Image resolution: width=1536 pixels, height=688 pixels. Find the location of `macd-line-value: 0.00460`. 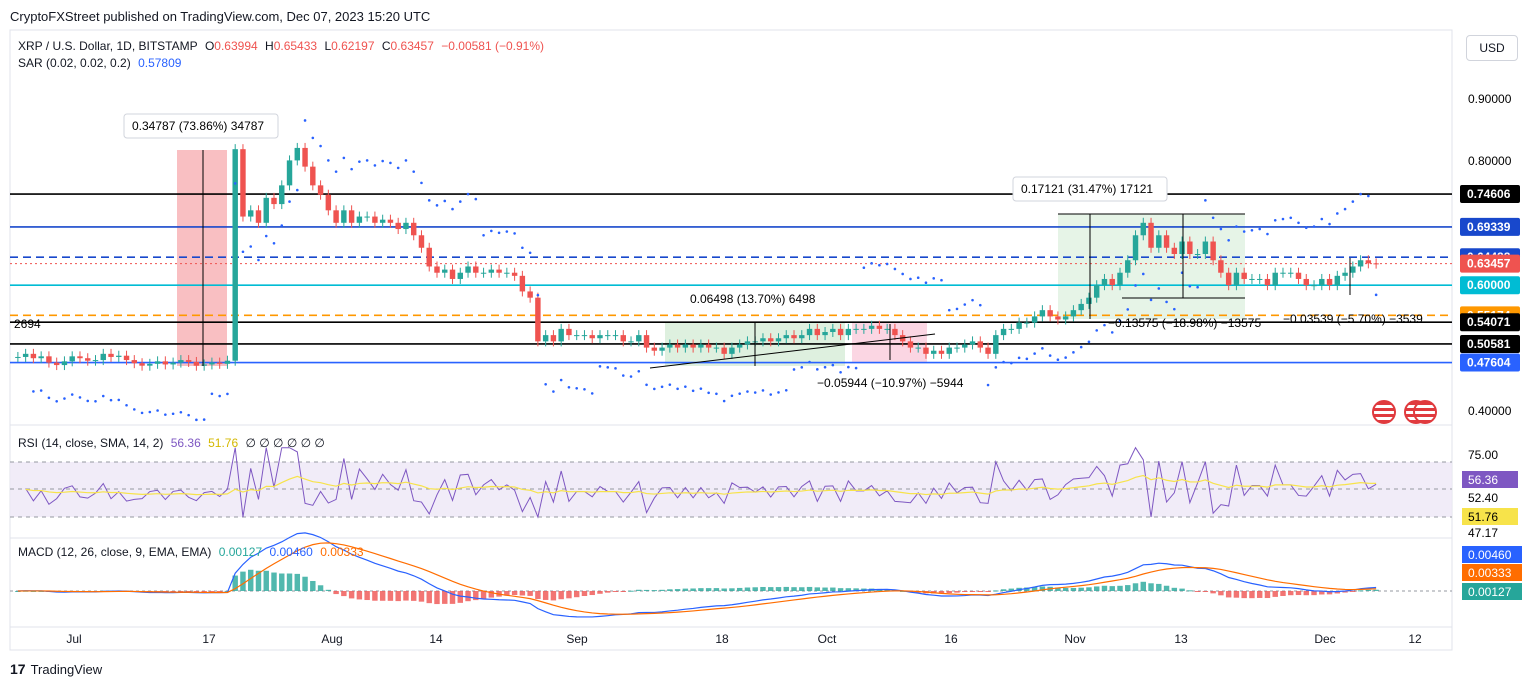

macd-line-value: 0.00460 is located at coordinates (1490, 555).